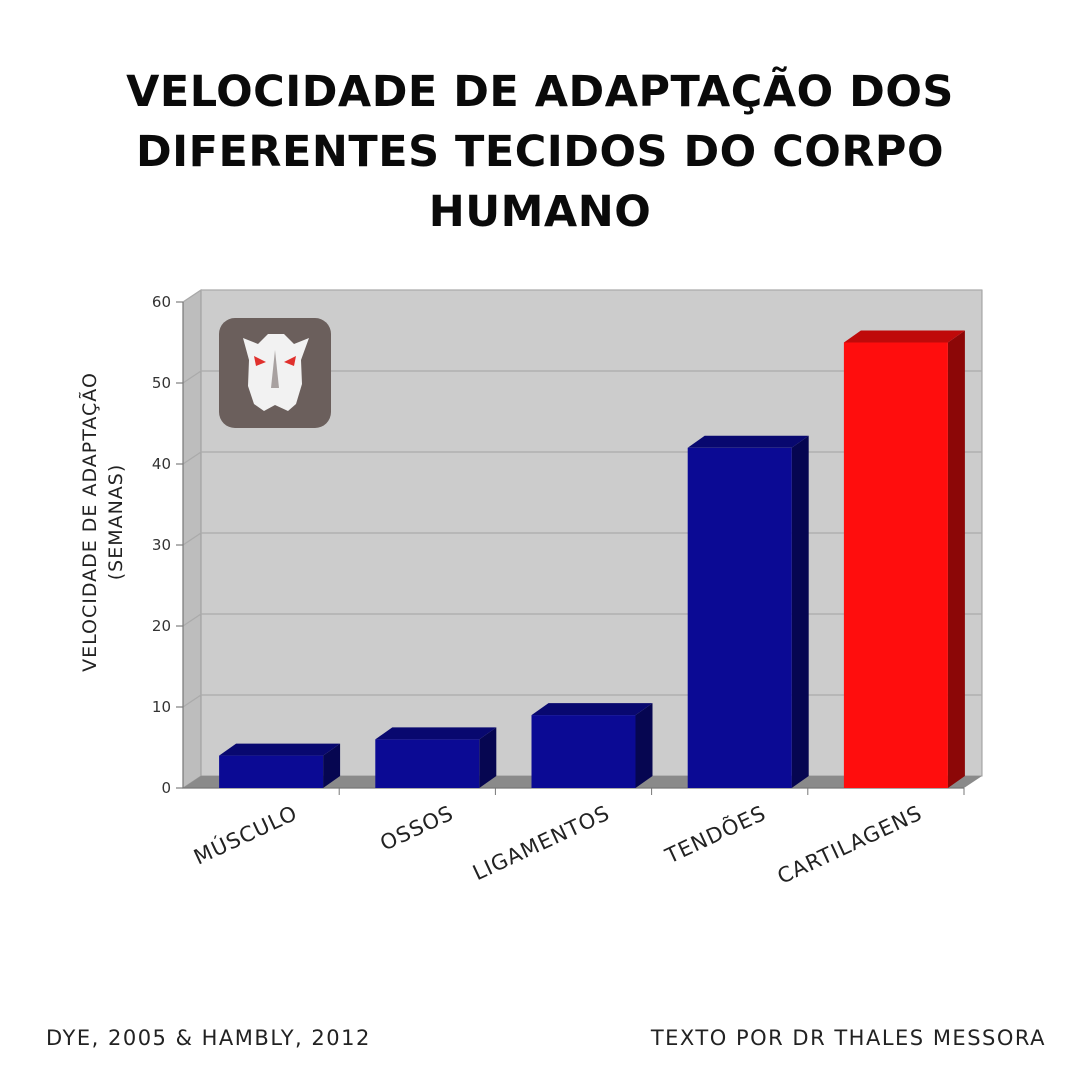 The height and width of the screenshot is (1080, 1080). What do you see at coordinates (540, 212) in the screenshot?
I see `title-line-3: HUMANO` at bounding box center [540, 212].